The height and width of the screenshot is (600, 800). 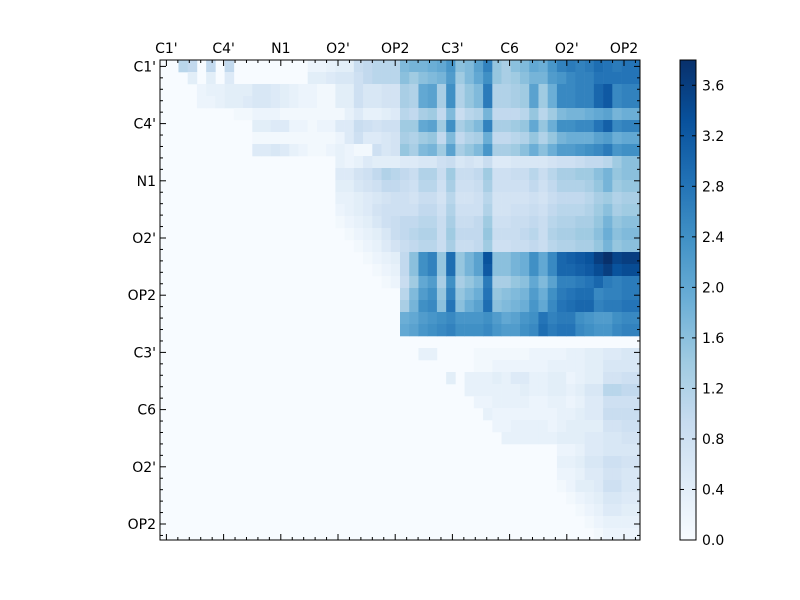 What do you see at coordinates (713, 440) in the screenshot?
I see `colorbar-tick-label: 0.8` at bounding box center [713, 440].